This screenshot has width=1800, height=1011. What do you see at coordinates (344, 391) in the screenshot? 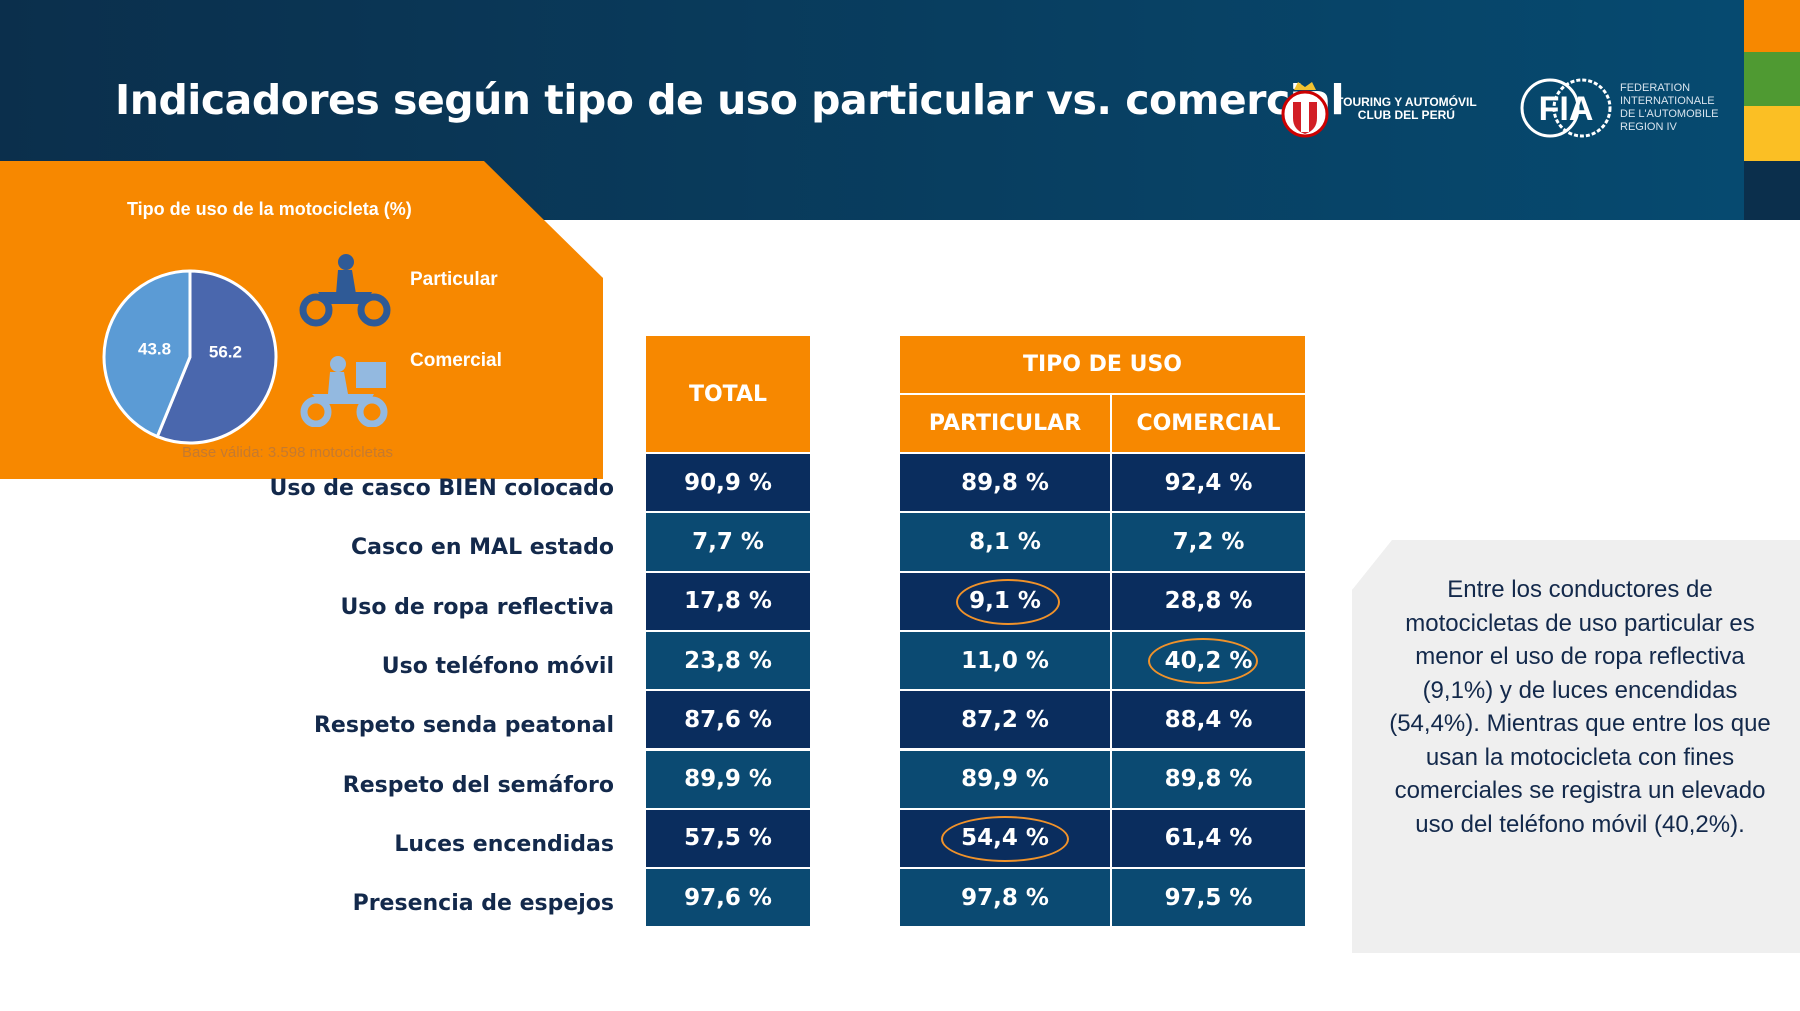
I see `delivery-motorcycle-icon` at bounding box center [344, 391].